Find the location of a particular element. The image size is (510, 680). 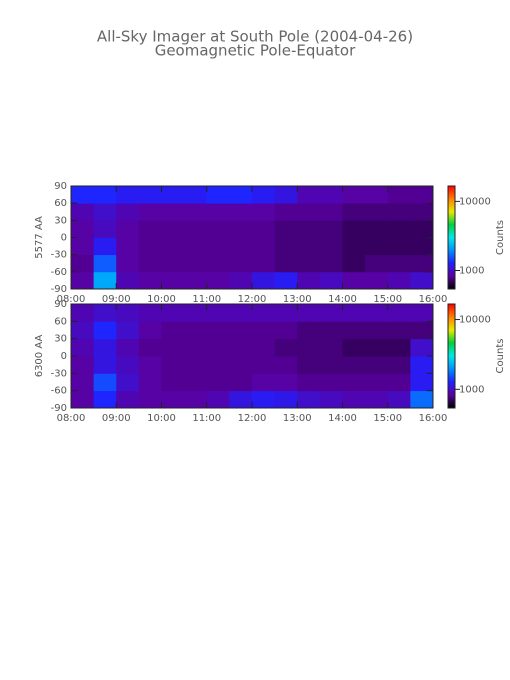

colorbar-tick-label: 10000 is located at coordinates (475, 201).